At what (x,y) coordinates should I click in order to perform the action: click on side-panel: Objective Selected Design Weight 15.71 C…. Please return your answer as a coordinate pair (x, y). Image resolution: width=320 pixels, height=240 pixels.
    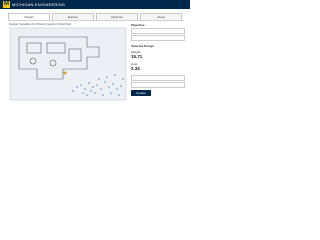
    Looking at the image, I should click on (158, 62).